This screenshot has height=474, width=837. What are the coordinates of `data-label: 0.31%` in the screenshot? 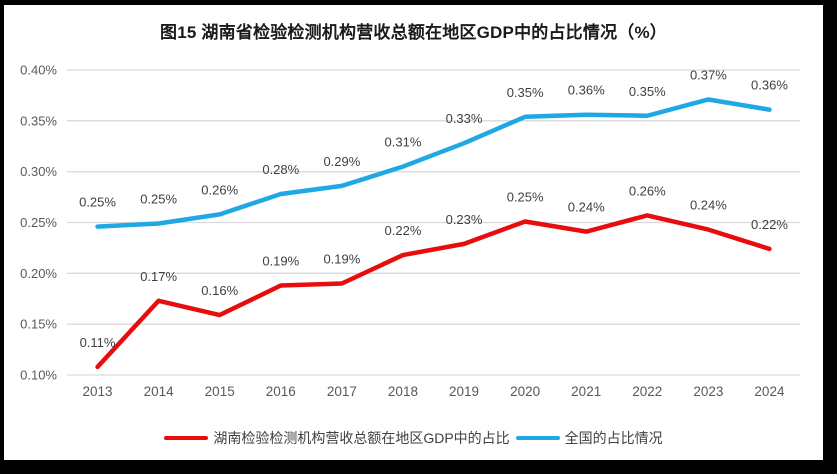 It's located at (403, 142).